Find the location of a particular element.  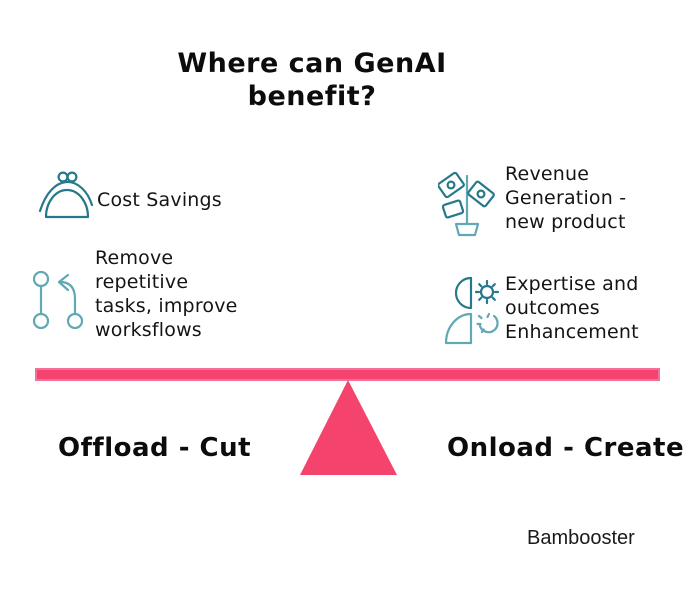

benefit-item-label: Expertise and outcomes Enhancement is located at coordinates (572, 308).